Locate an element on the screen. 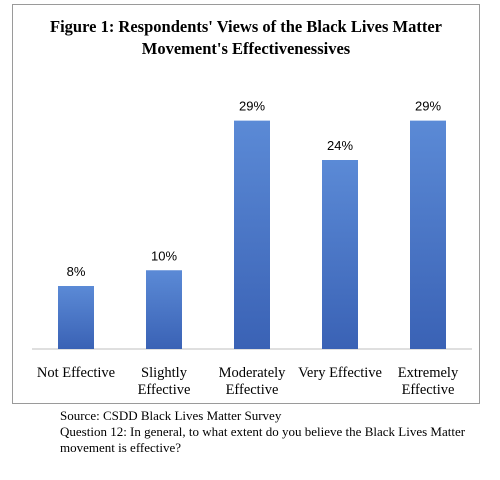  bar-value-label-3: 24% is located at coordinates (340, 145).